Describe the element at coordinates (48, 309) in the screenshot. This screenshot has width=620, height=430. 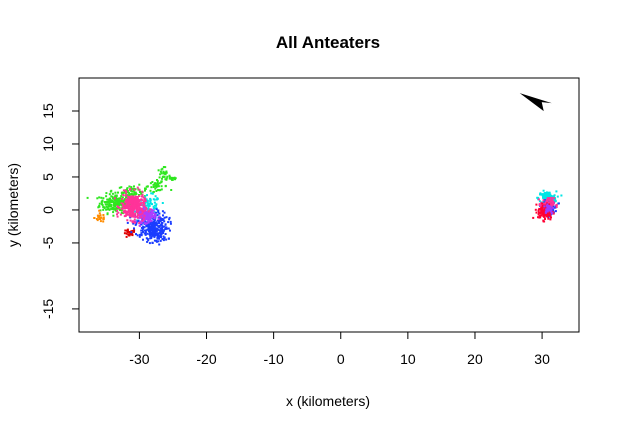
I see `y-tick-label: -15` at that location.